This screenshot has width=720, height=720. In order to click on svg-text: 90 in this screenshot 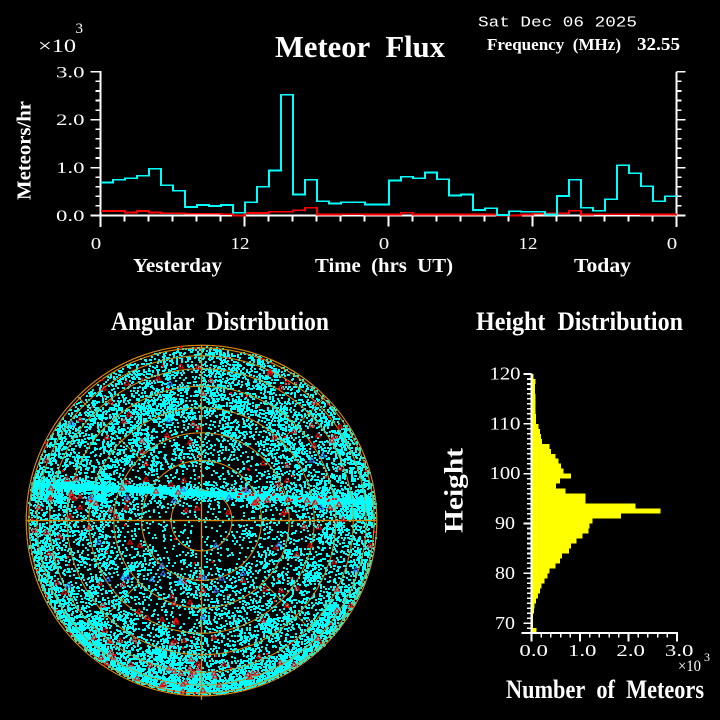, I will do `click(505, 523)`.